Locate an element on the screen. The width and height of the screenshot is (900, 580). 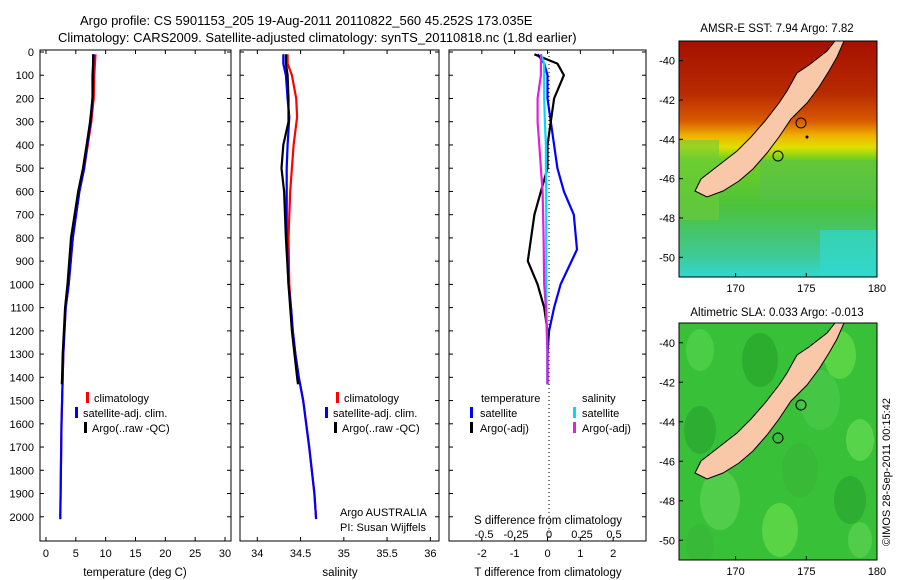
map-y-tick-label: -44 is located at coordinates (667, 140).